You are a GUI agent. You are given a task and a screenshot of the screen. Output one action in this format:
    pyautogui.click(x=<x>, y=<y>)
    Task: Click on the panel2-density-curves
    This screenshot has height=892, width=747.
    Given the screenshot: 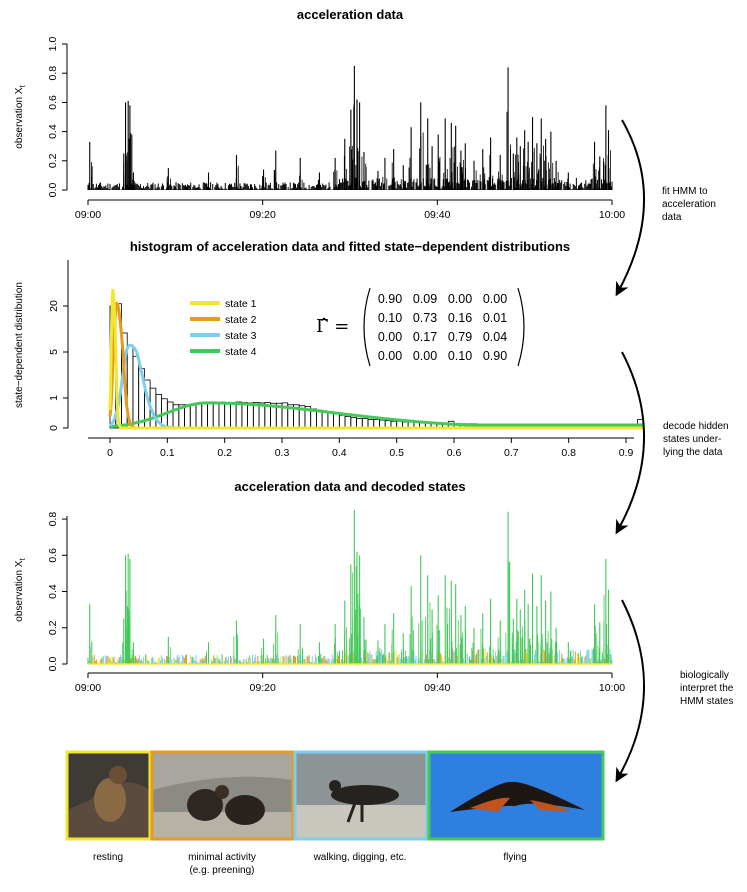 What is the action you would take?
    pyautogui.click(x=375, y=359)
    